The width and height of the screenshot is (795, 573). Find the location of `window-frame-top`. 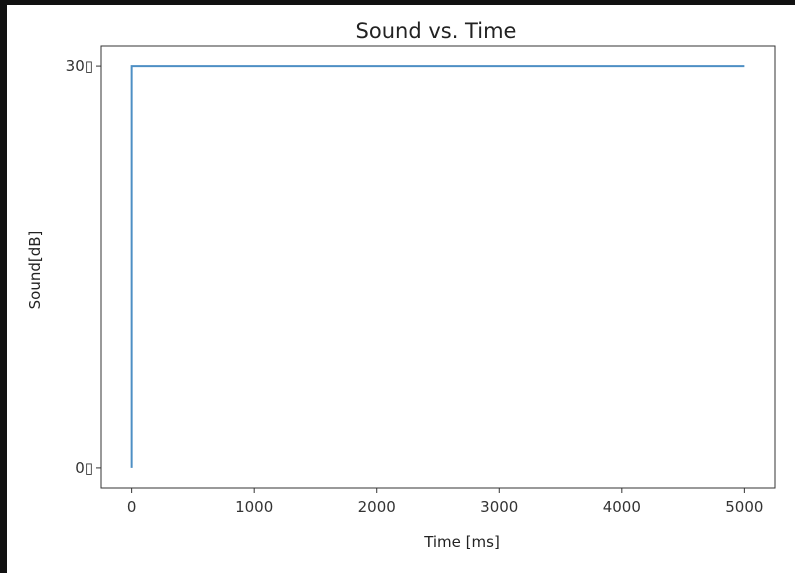

window-frame-top is located at coordinates (397, 2).